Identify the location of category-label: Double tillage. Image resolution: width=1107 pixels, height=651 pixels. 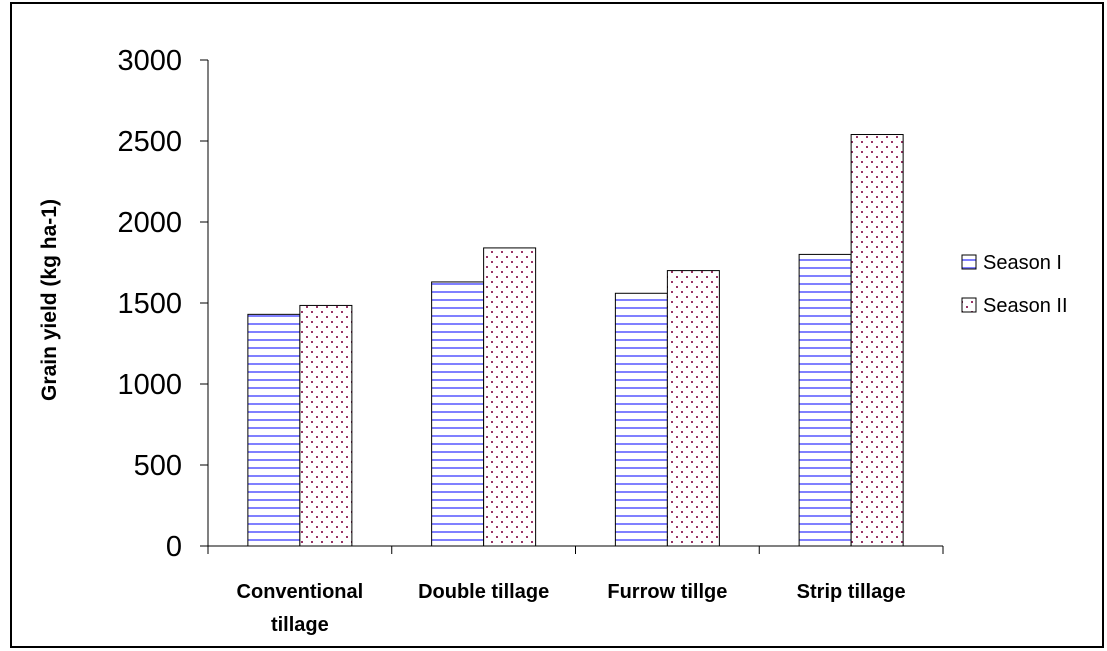
(483, 592).